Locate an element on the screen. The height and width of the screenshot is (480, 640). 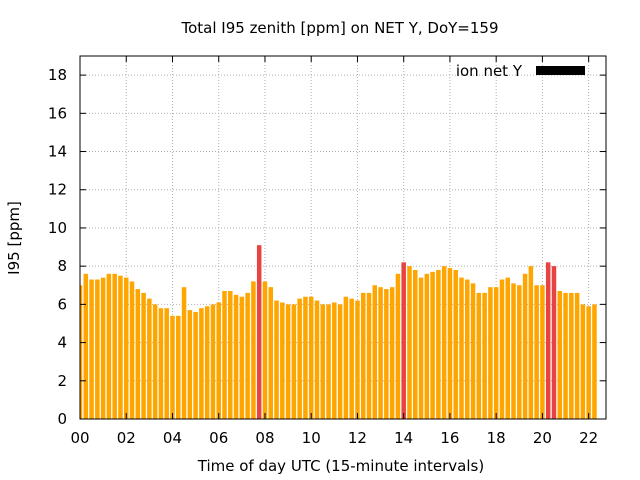
y-tick-label: 12 is located at coordinates (57, 190).